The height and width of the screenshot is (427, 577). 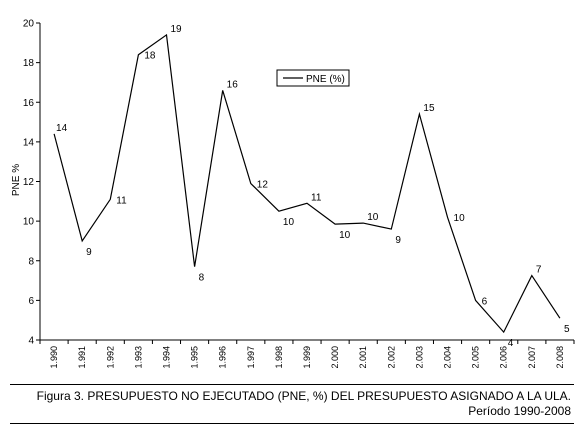 I want to click on data-label: 6, so click(x=485, y=301).